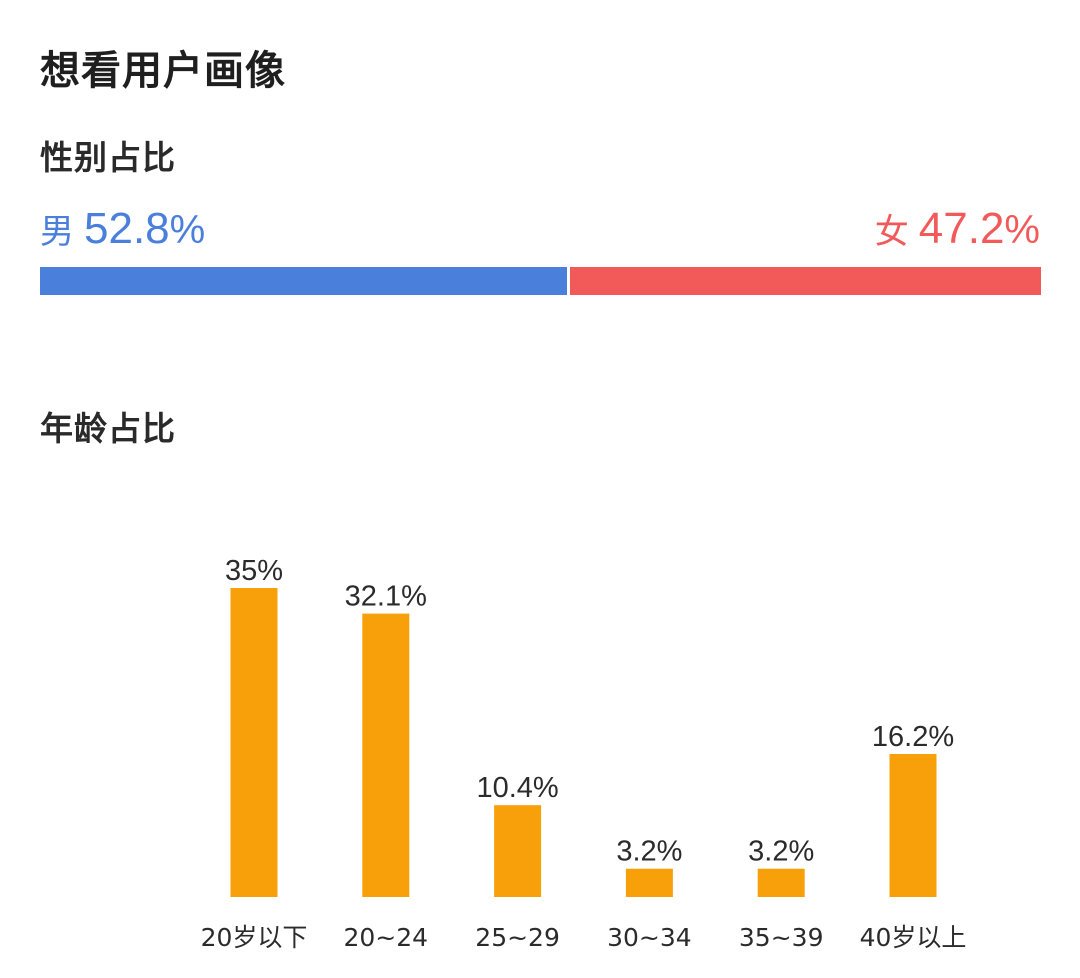  I want to click on male-percent-unit: %, so click(187, 230).